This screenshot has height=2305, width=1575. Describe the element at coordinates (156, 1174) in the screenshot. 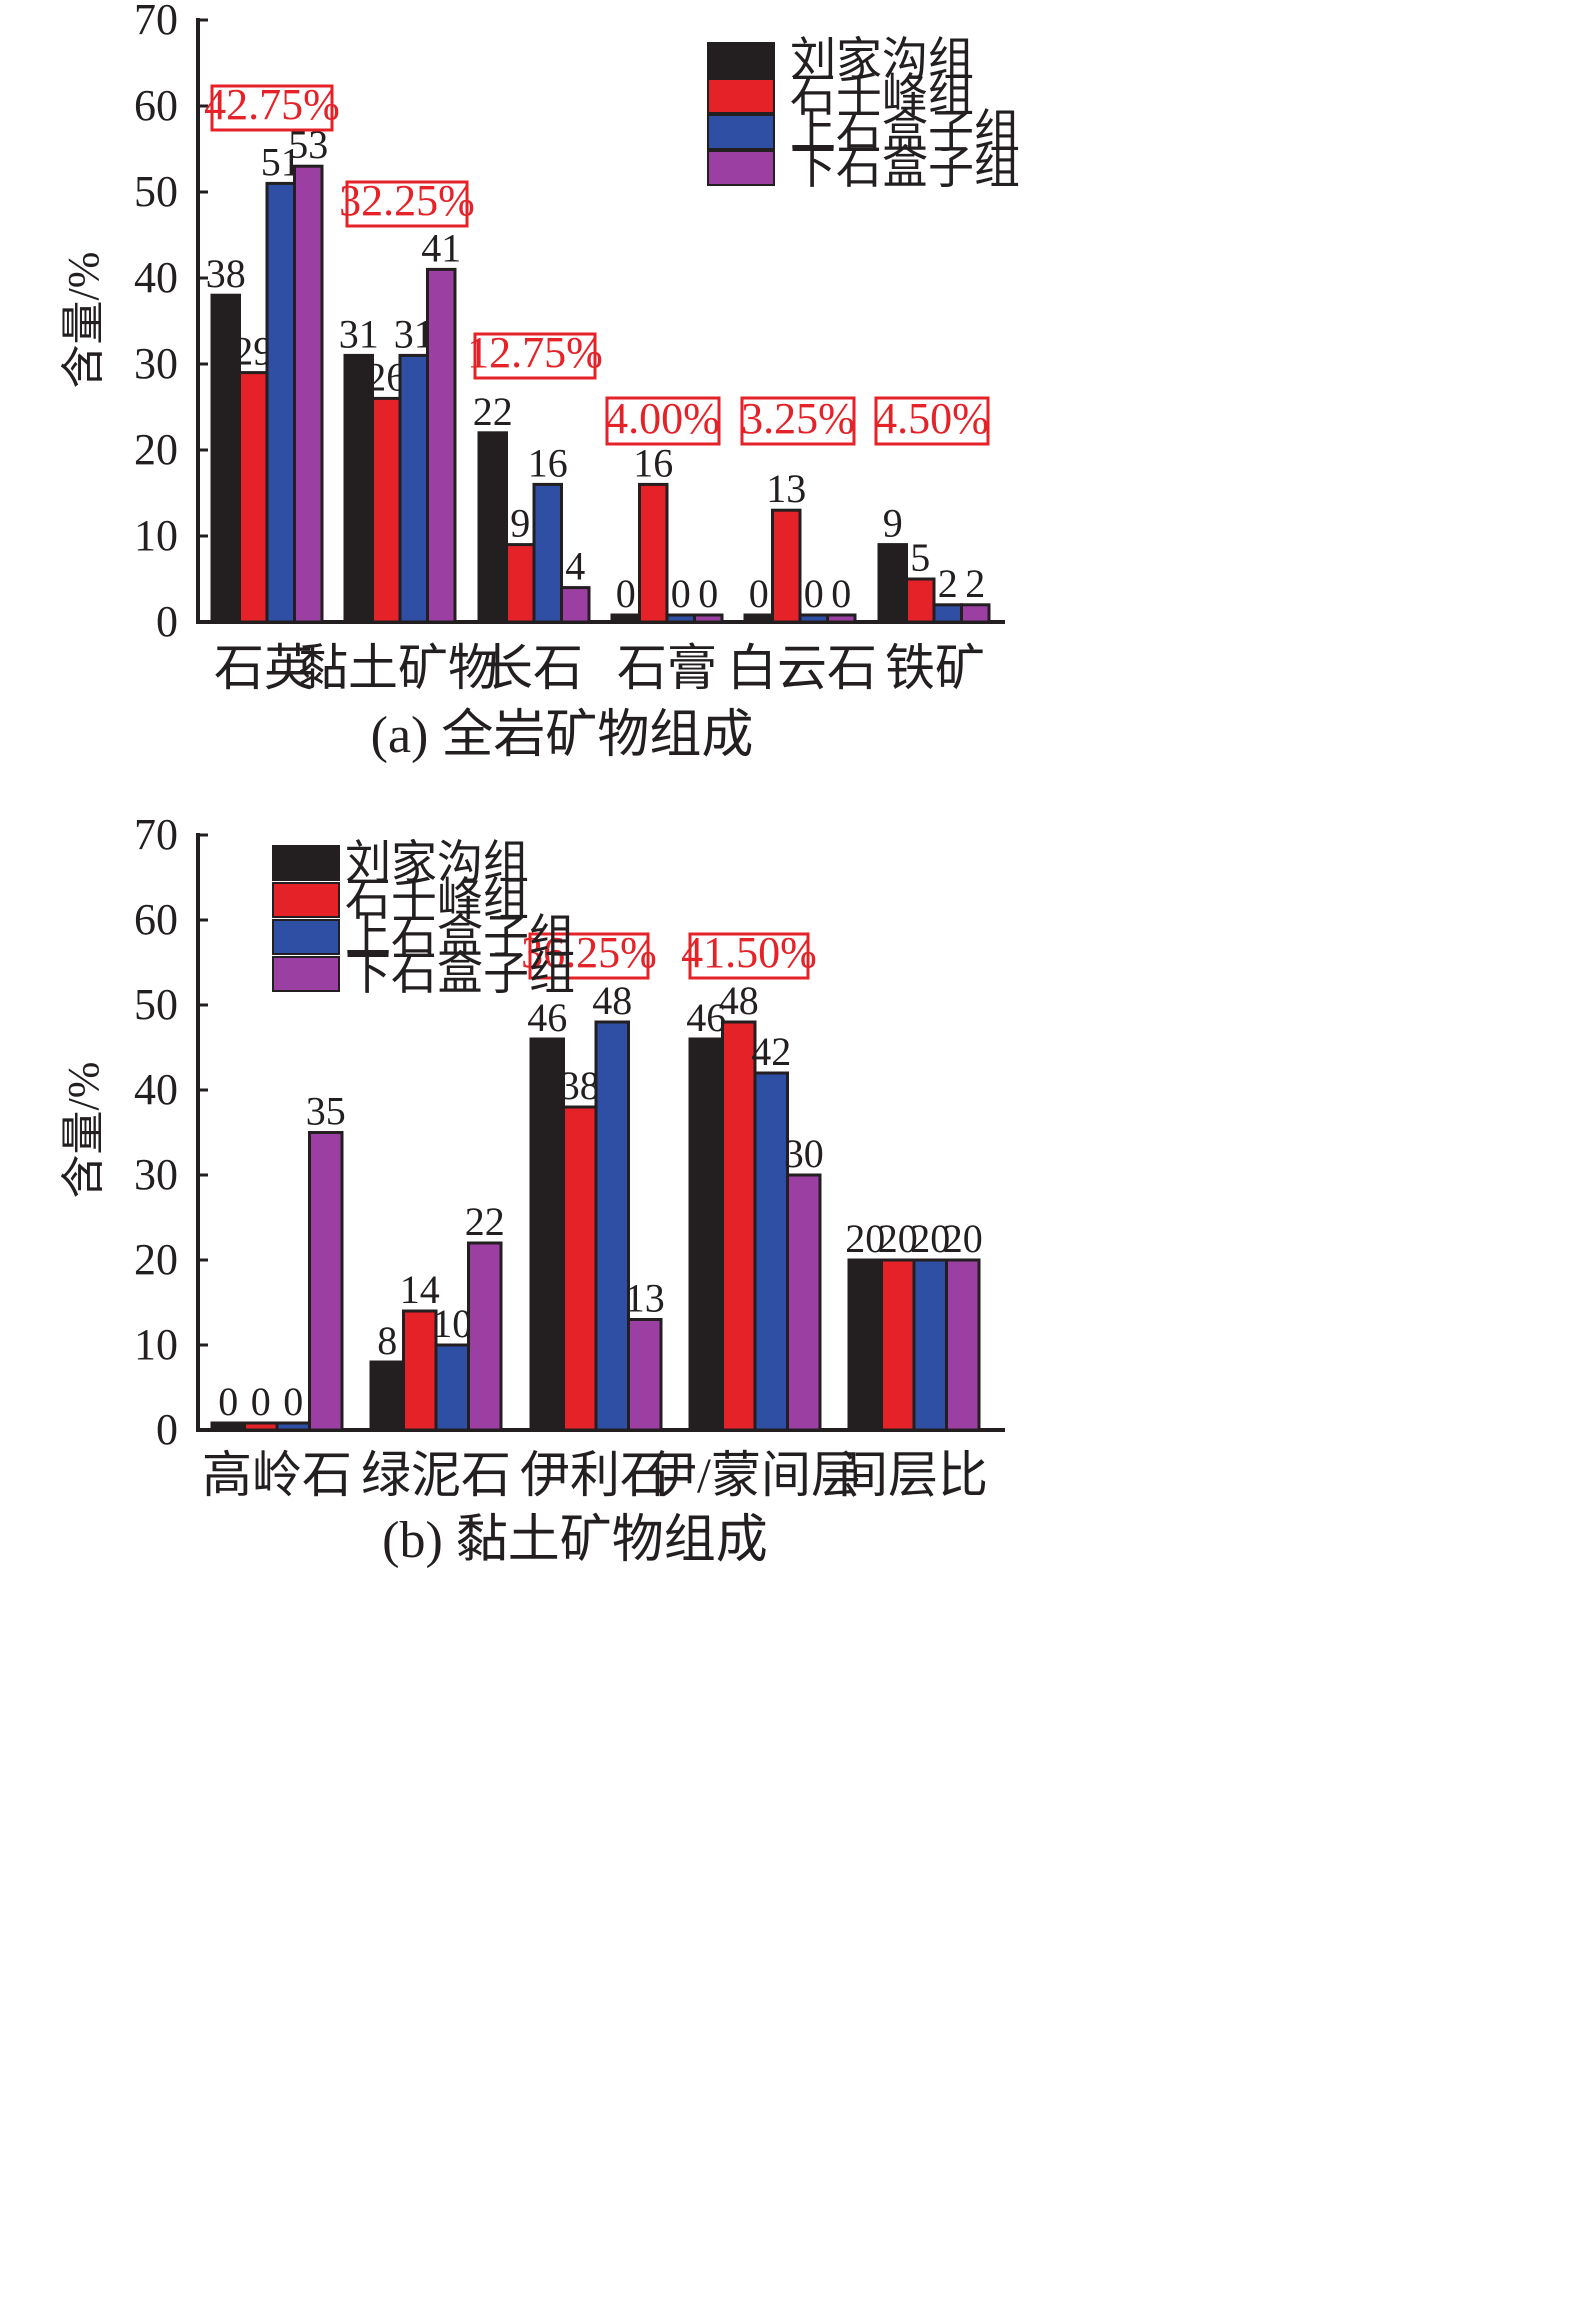

I see `y-tick-label: 30` at that location.